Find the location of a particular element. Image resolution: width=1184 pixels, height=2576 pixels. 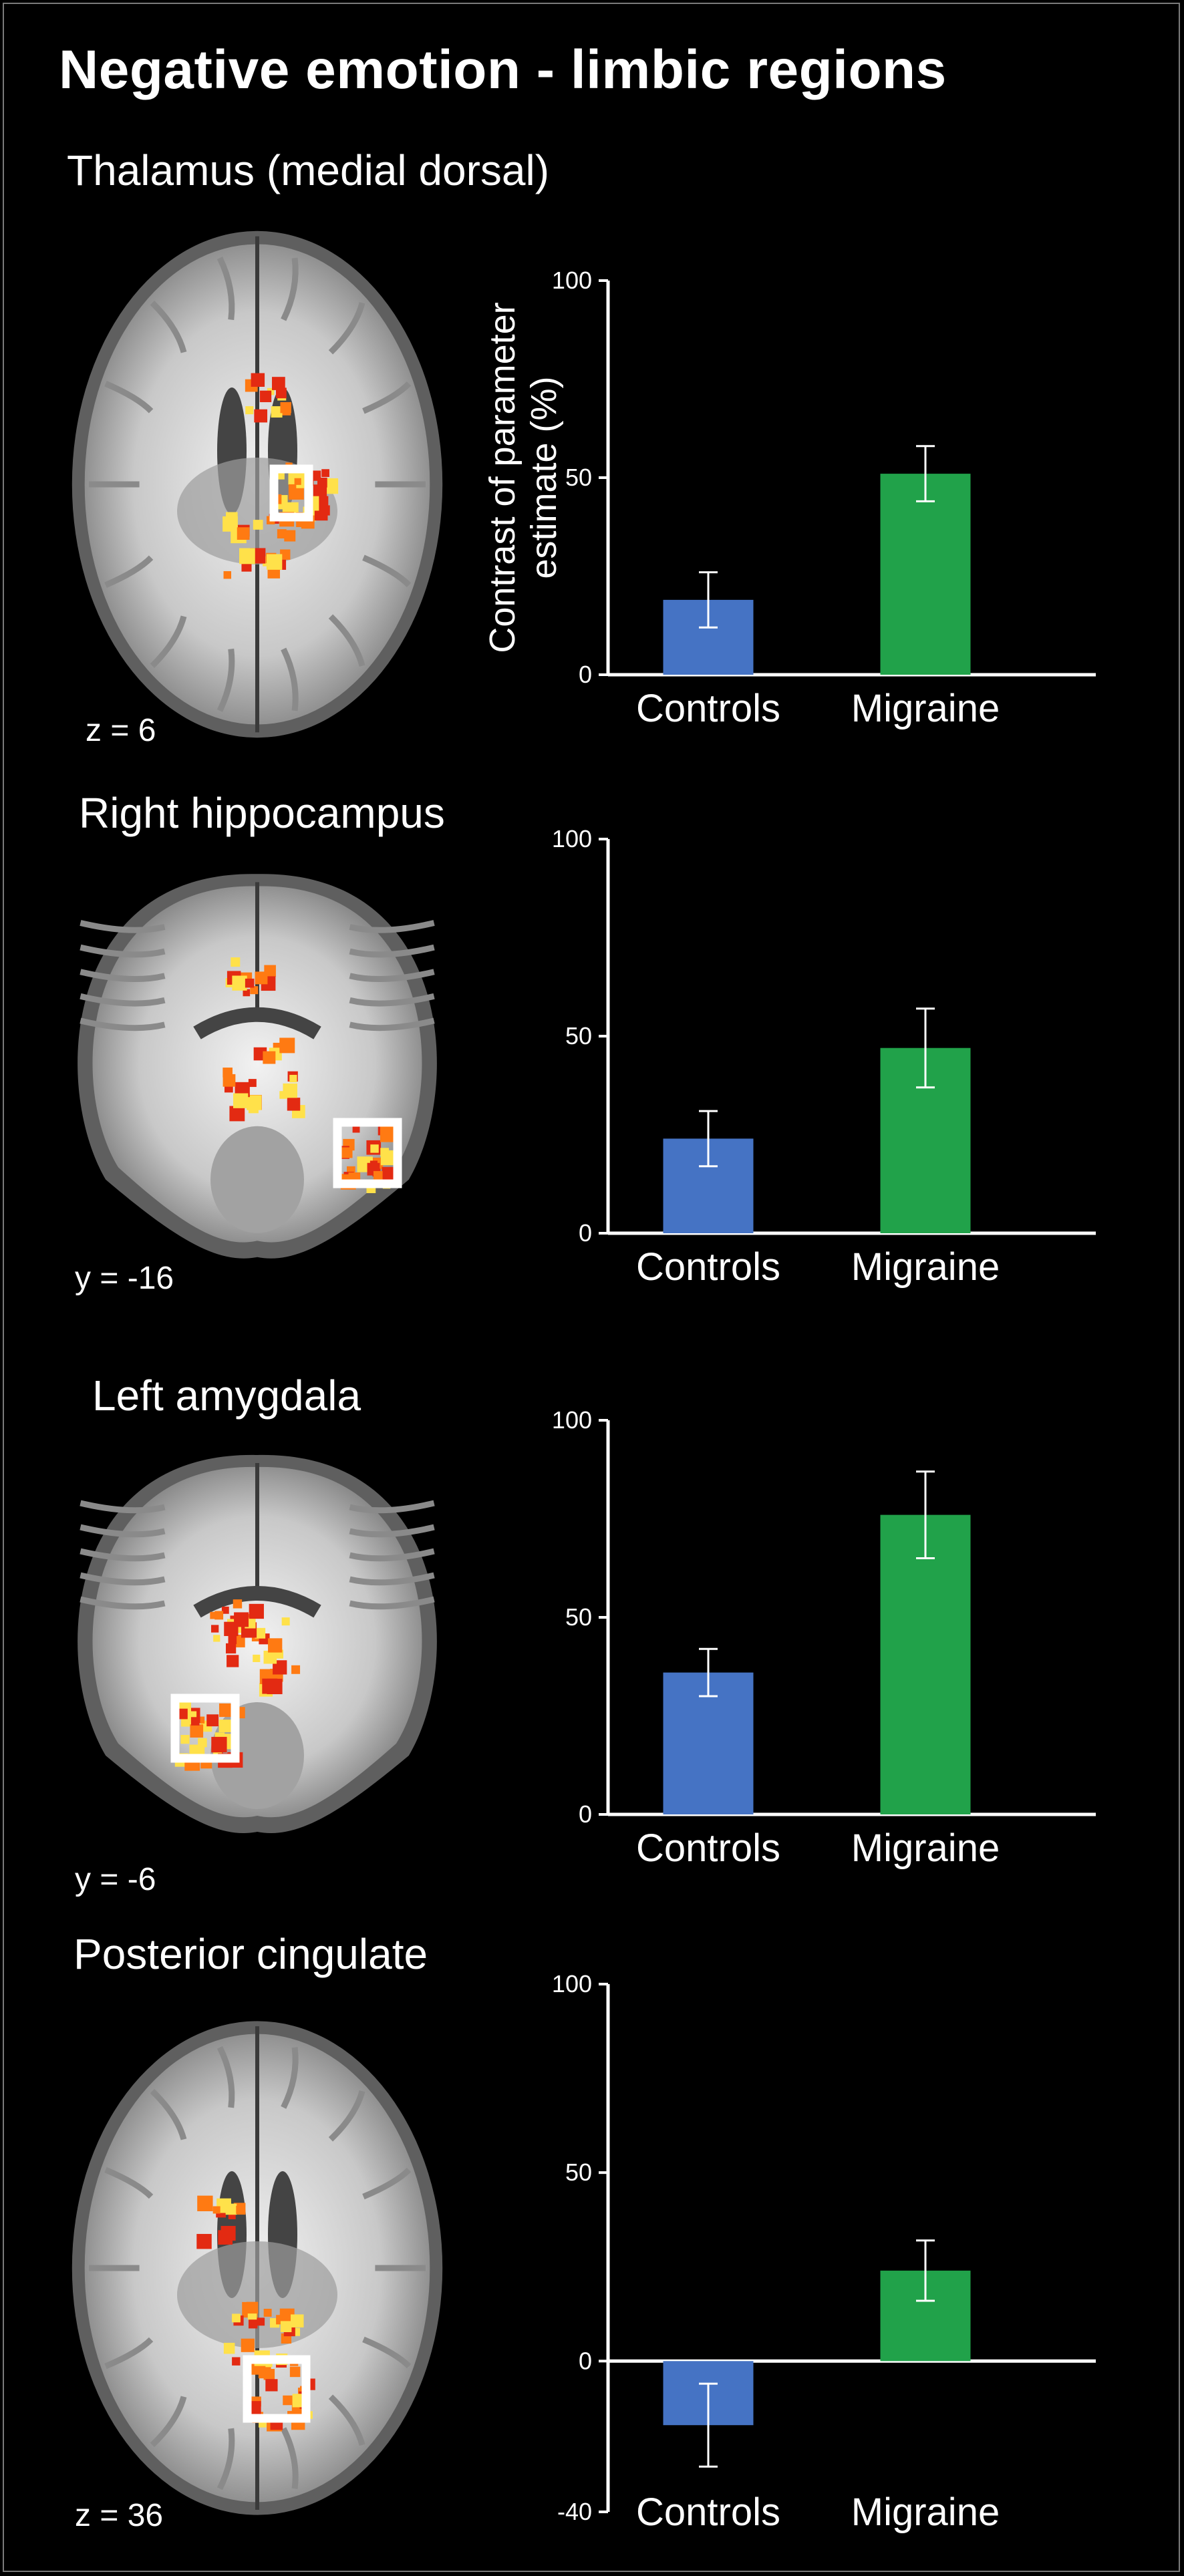

slice-coordinate-left-amygdala: y = -6 is located at coordinates (116, 1879).